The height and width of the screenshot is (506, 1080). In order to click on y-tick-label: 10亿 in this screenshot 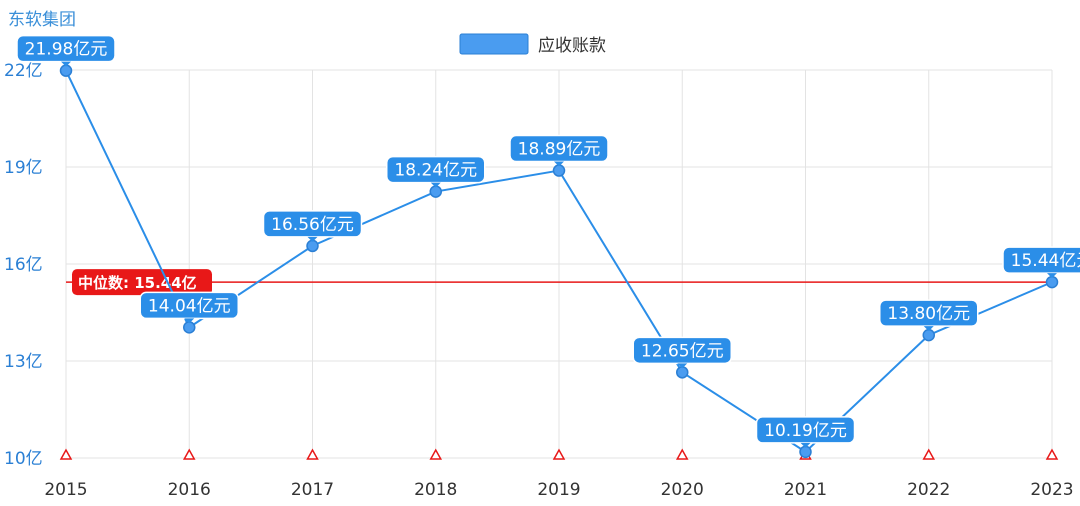, I will do `click(23, 459)`.